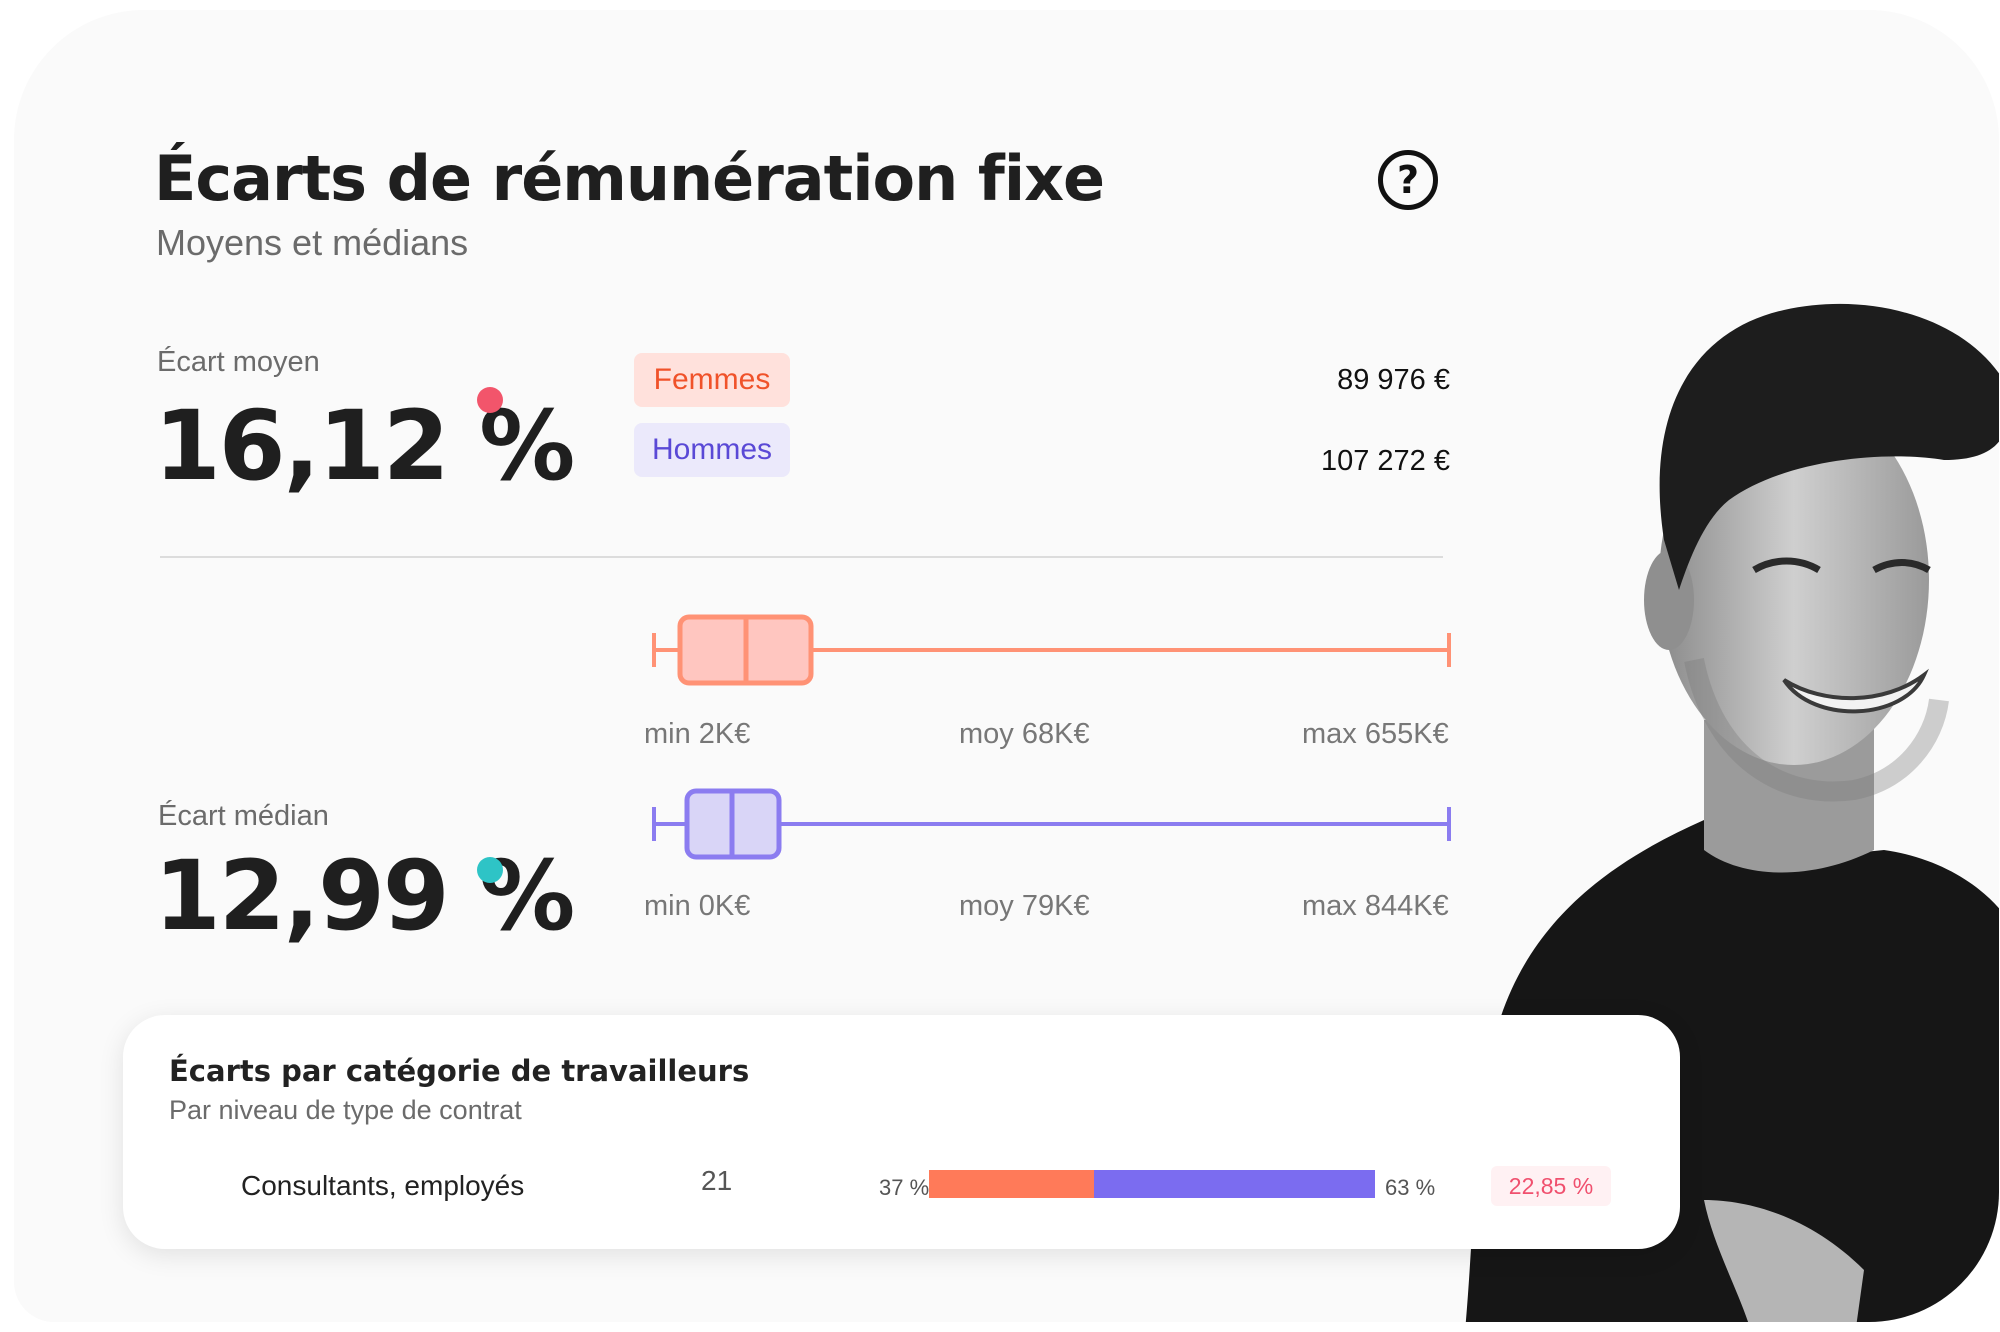 This screenshot has height=1332, width=2000. I want to click on men-min-label: min 0K€, so click(697, 906).